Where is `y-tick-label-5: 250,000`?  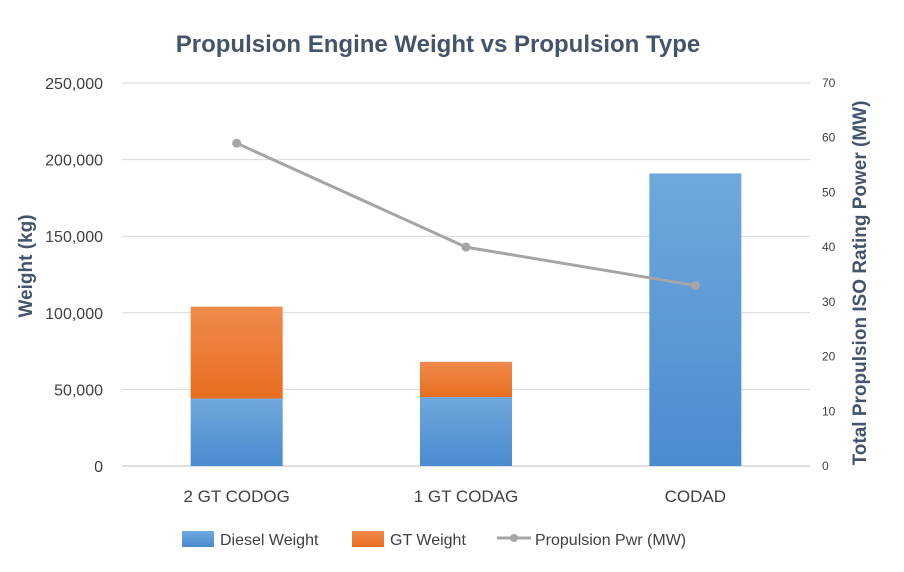
y-tick-label-5: 250,000 is located at coordinates (74, 84).